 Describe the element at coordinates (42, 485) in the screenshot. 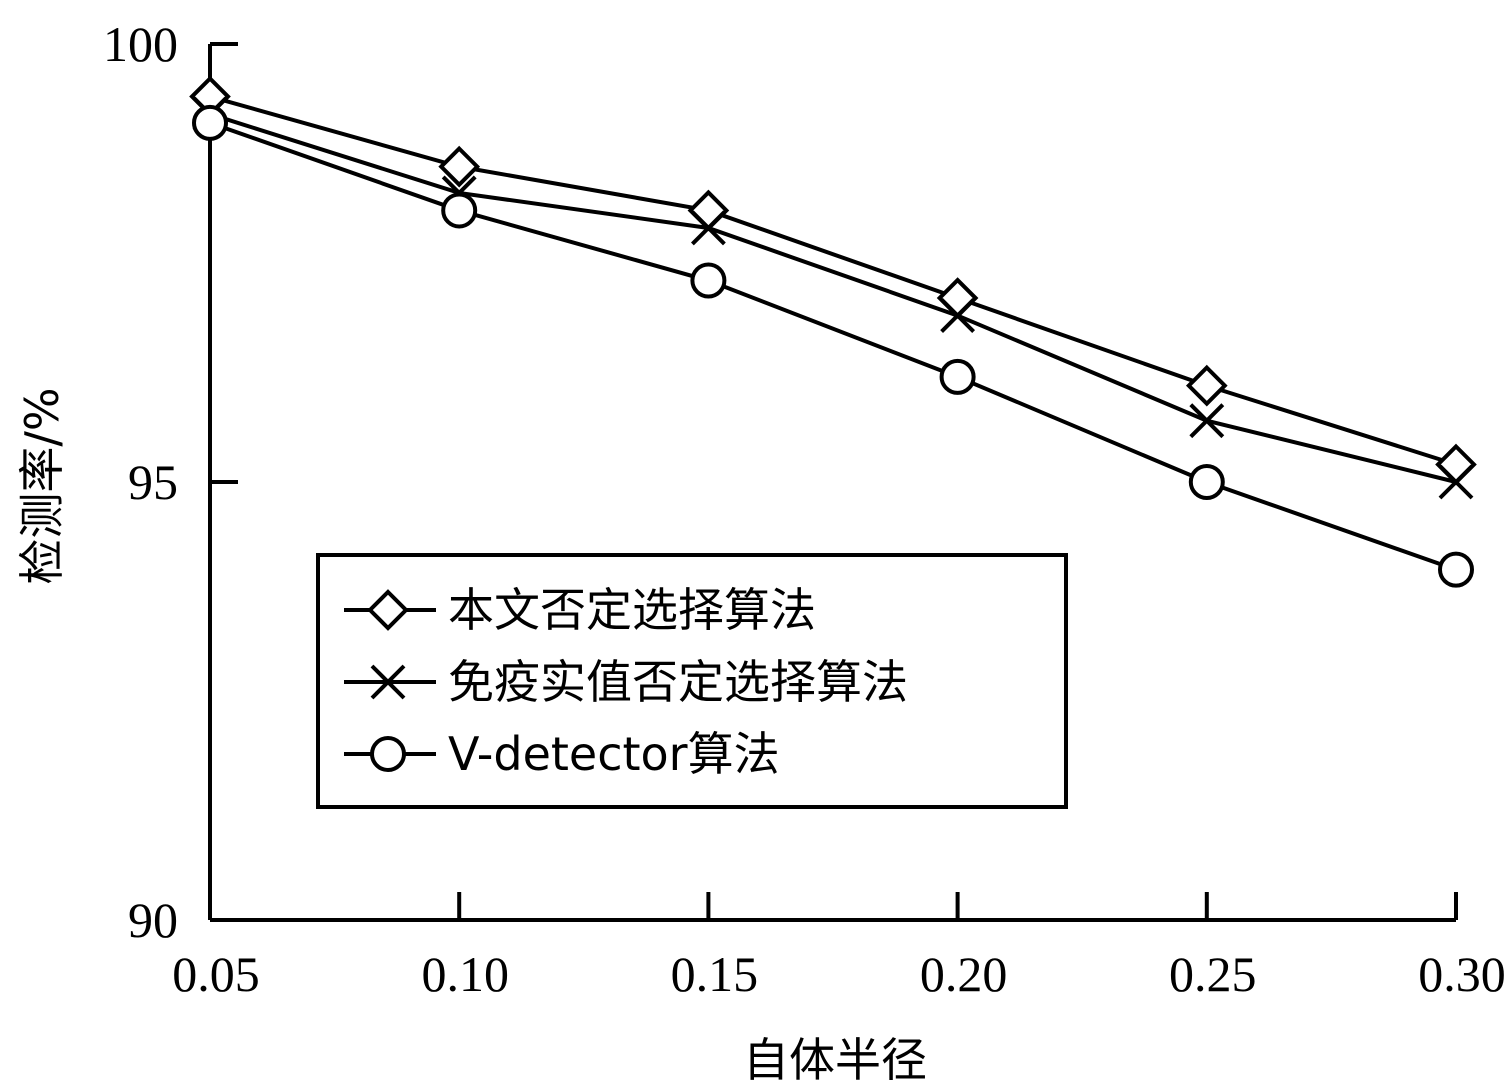

I see `y-axis-title: 检测率/%` at that location.